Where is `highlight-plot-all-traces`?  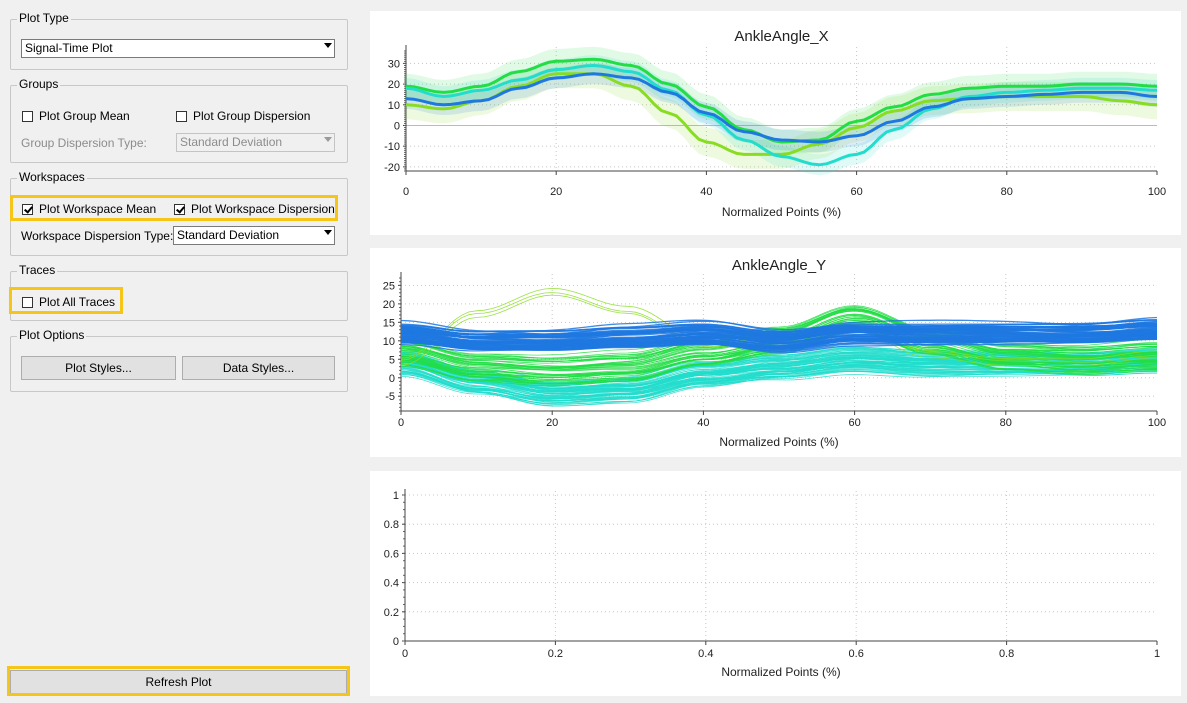
highlight-plot-all-traces is located at coordinates (66, 300).